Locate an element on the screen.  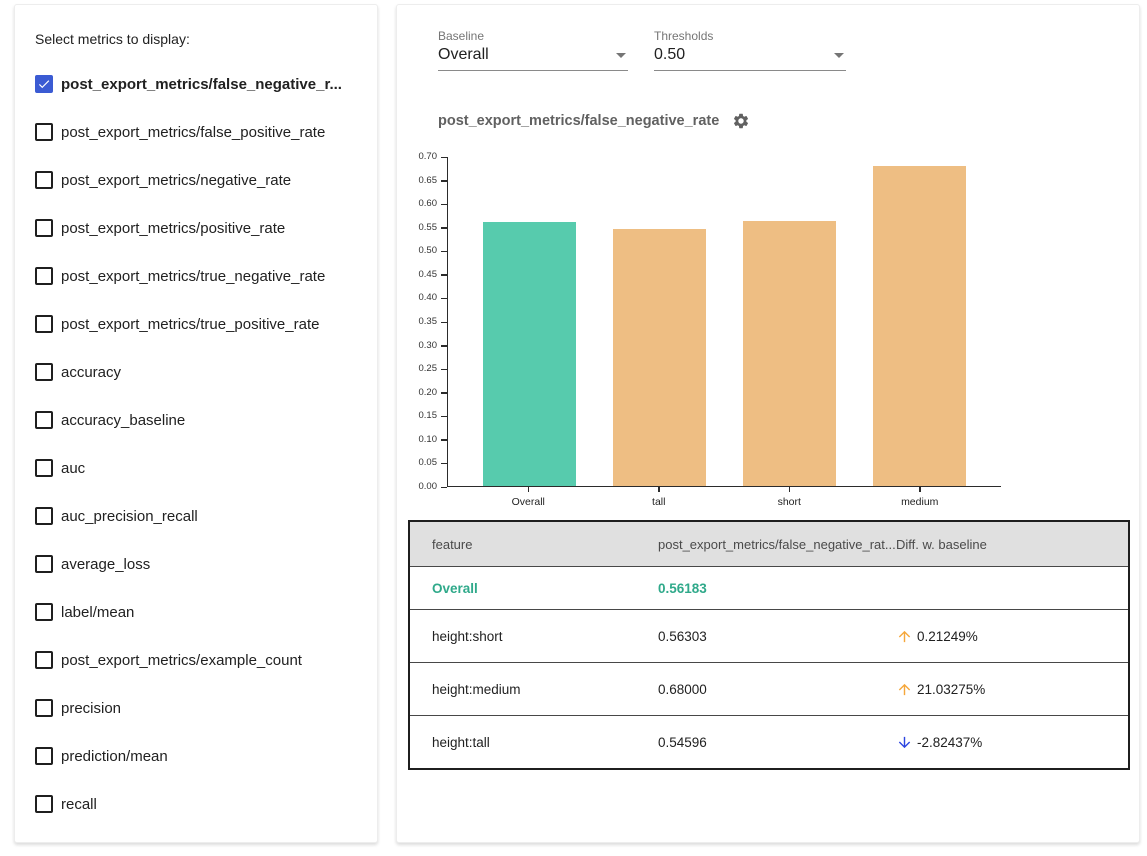
y-tick-label: 0.50 is located at coordinates (428, 251).